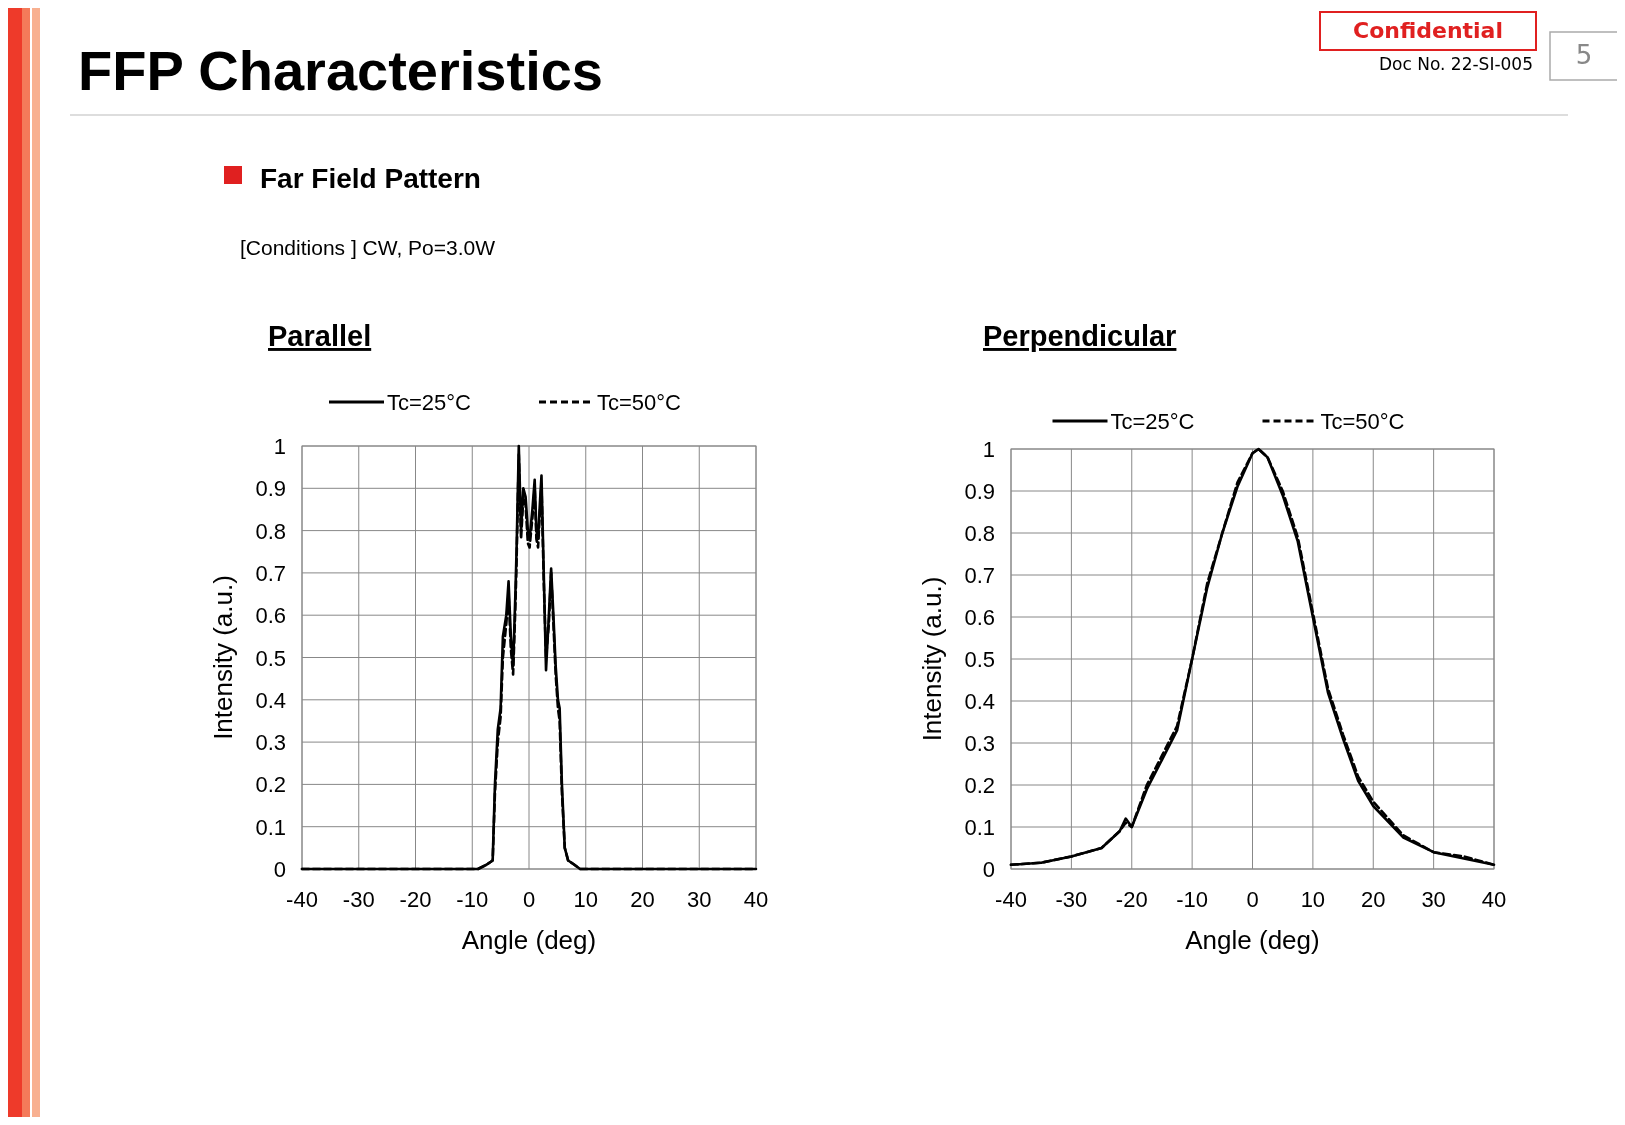 The width and height of the screenshot is (1625, 1125). I want to click on text: Far Field Pattern, so click(370, 178).